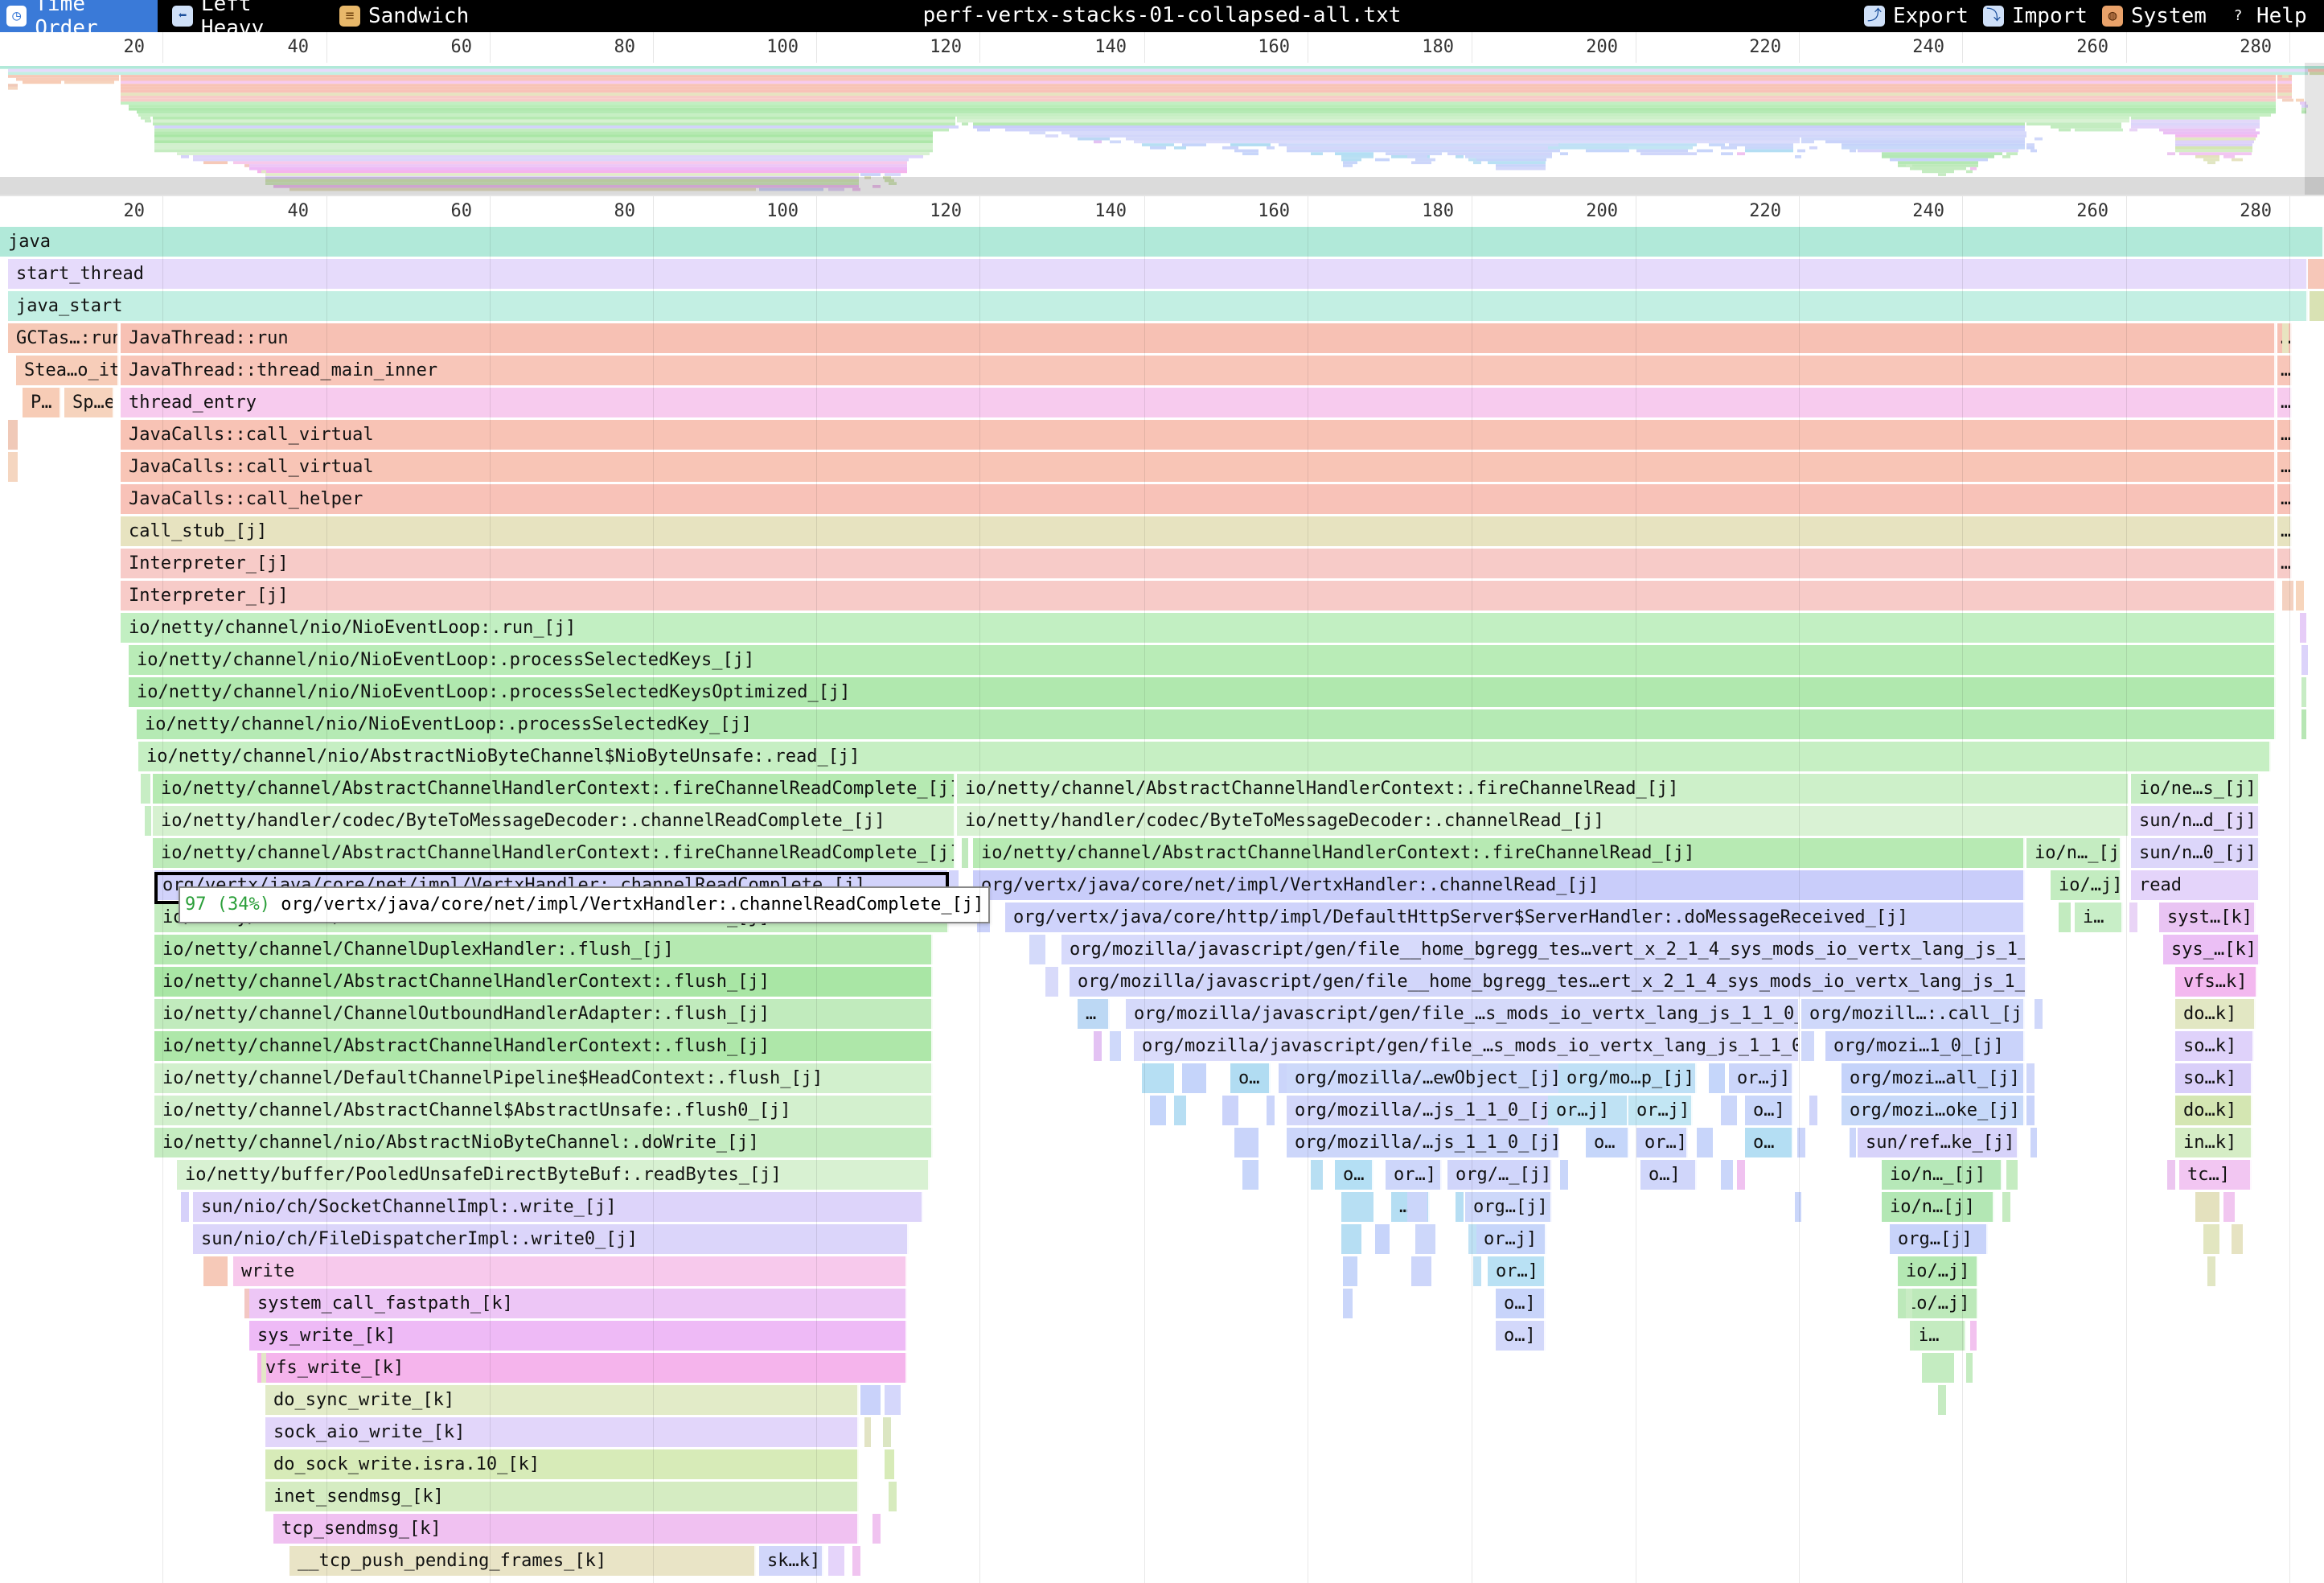 This screenshot has height=1583, width=2324. What do you see at coordinates (67, 370) in the screenshot?
I see `flame-frame: Stea…o_it` at bounding box center [67, 370].